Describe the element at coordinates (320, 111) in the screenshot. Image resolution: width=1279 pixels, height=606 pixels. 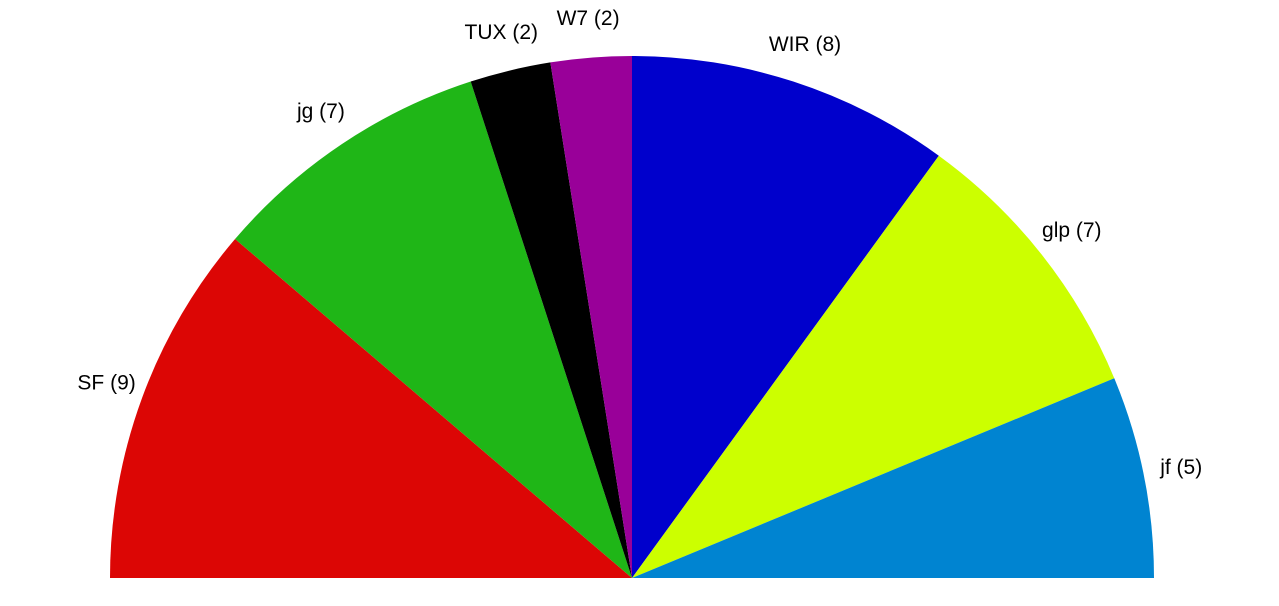
I see `slice-label-jg: jg (7)` at that location.